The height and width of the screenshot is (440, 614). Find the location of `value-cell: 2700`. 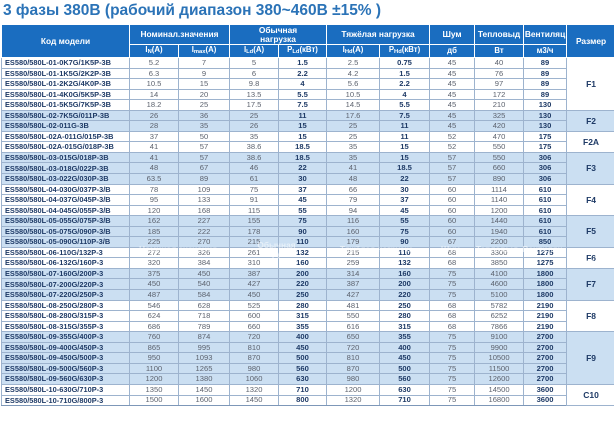

value-cell: 2700 is located at coordinates (545, 347).